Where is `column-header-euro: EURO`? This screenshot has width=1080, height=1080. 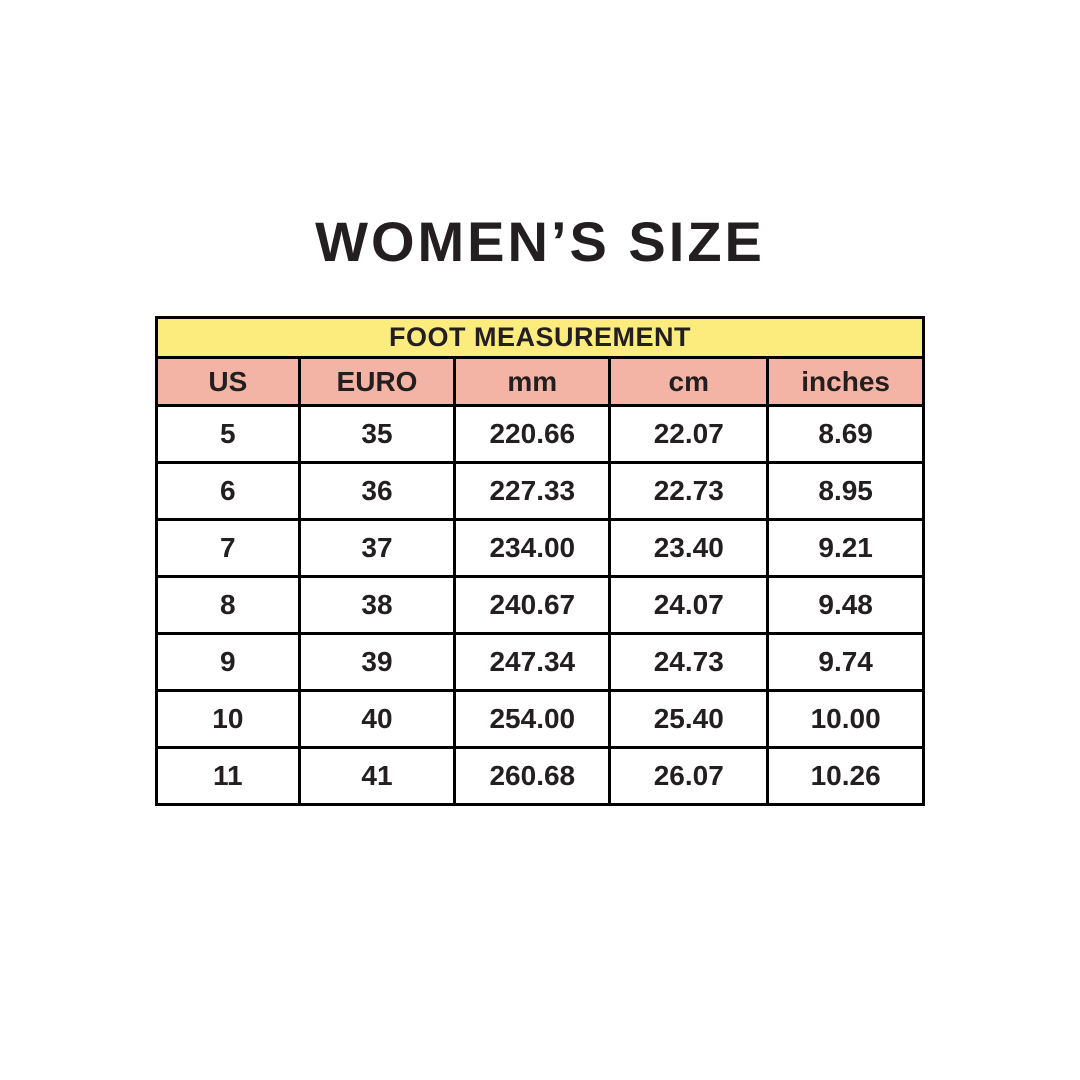
column-header-euro: EURO is located at coordinates (377, 381).